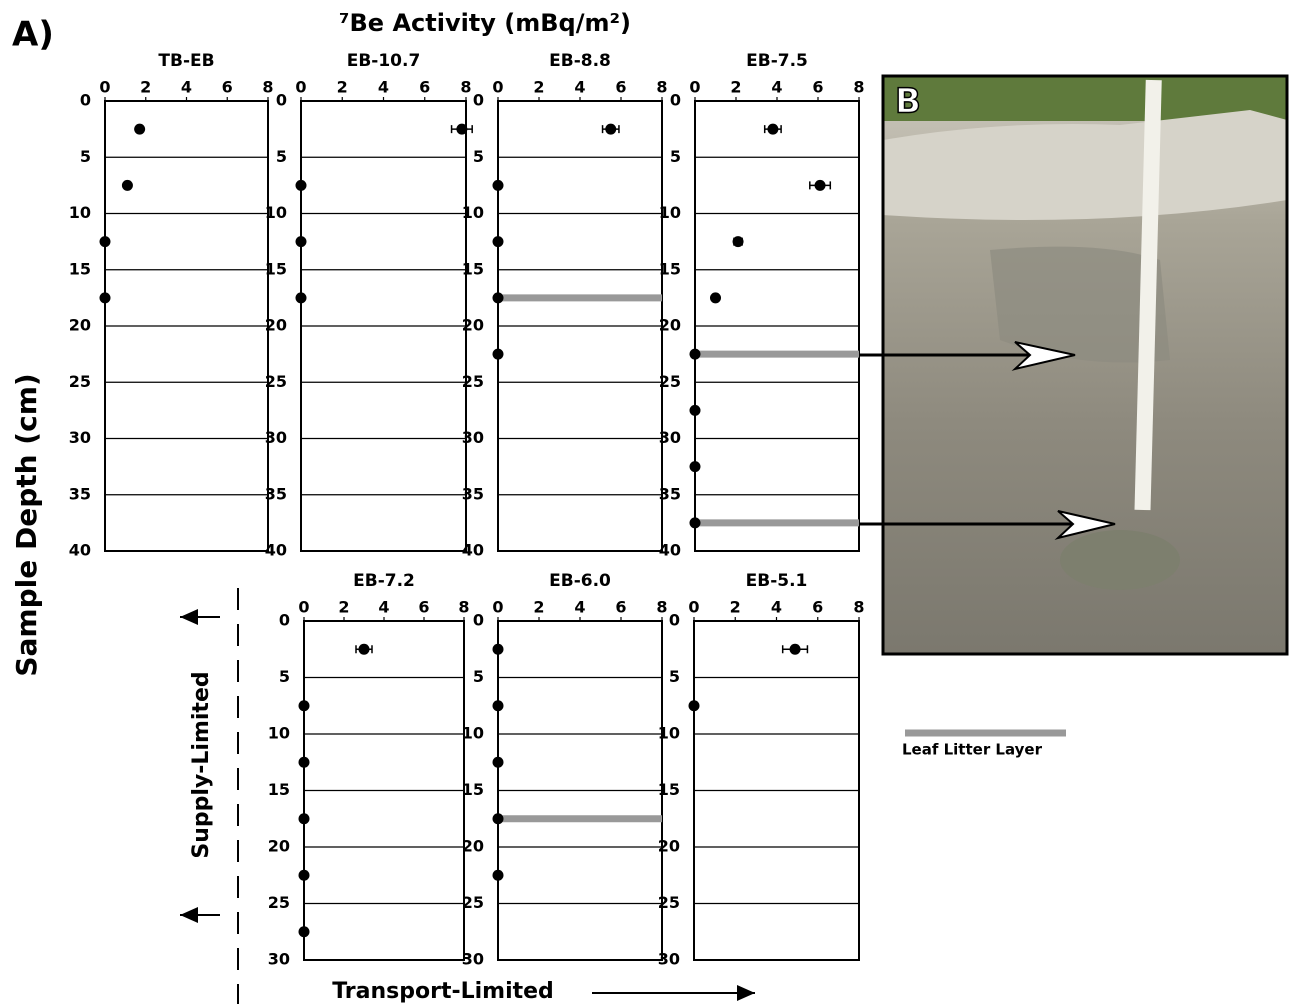 This screenshot has height=1006, width=1289. Describe the element at coordinates (777, 61) in the screenshot. I see `panel-title: EB-7.5` at that location.